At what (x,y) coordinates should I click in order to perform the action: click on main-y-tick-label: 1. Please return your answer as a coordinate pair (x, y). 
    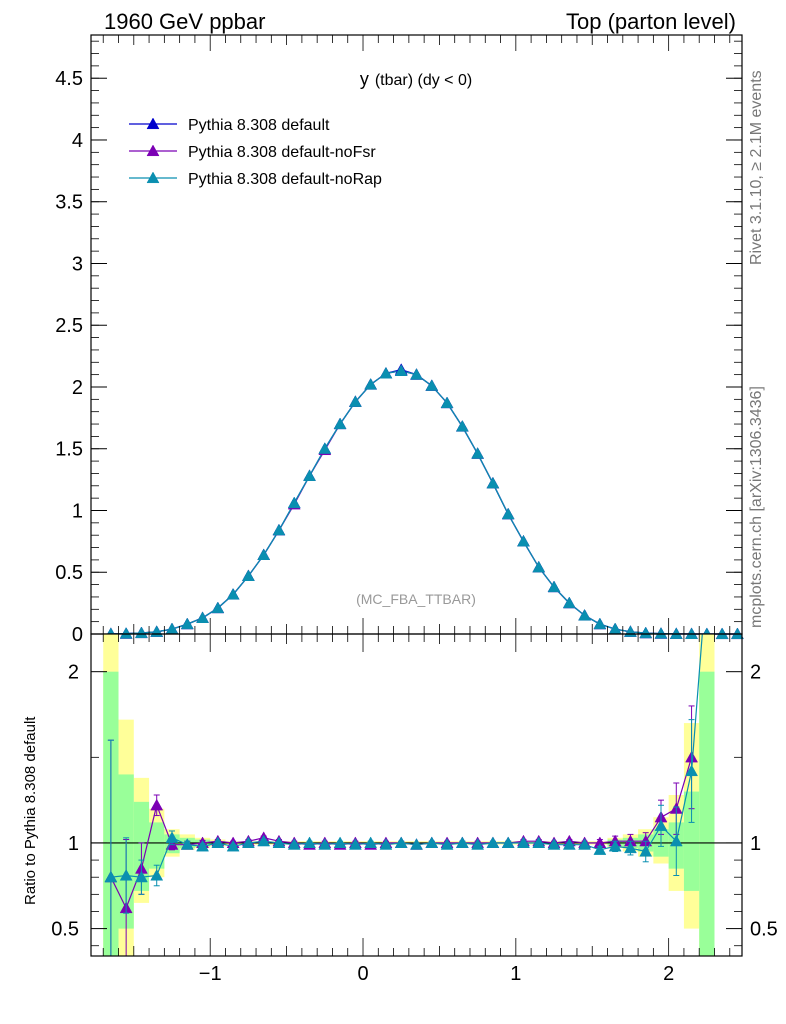
    Looking at the image, I should click on (77, 511).